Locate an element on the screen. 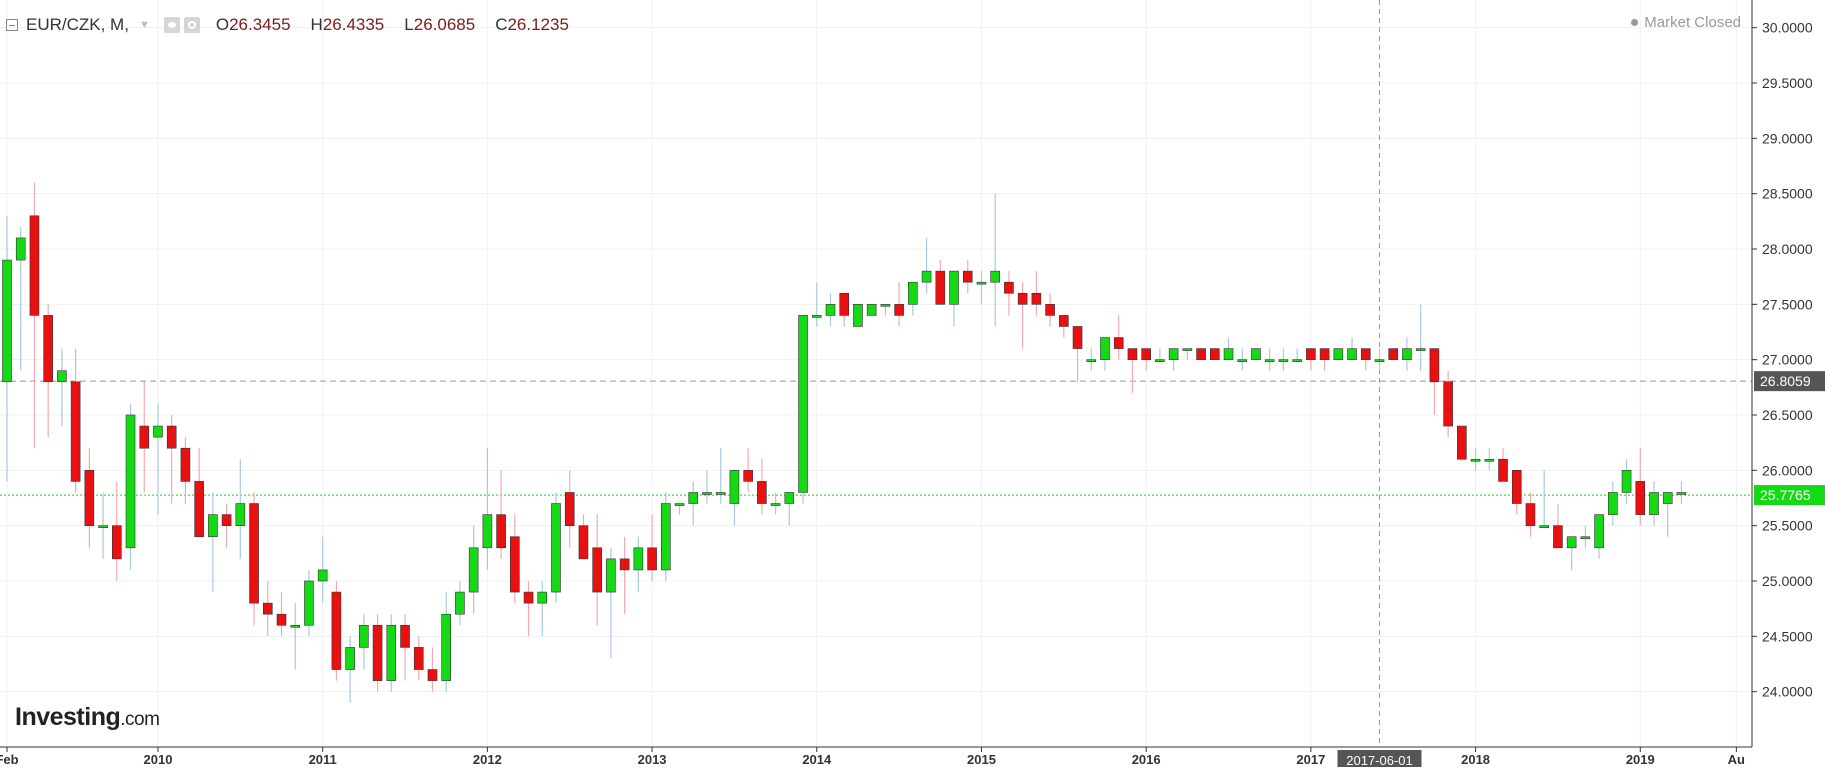  x-tick-label: 2019 is located at coordinates (1640, 759).